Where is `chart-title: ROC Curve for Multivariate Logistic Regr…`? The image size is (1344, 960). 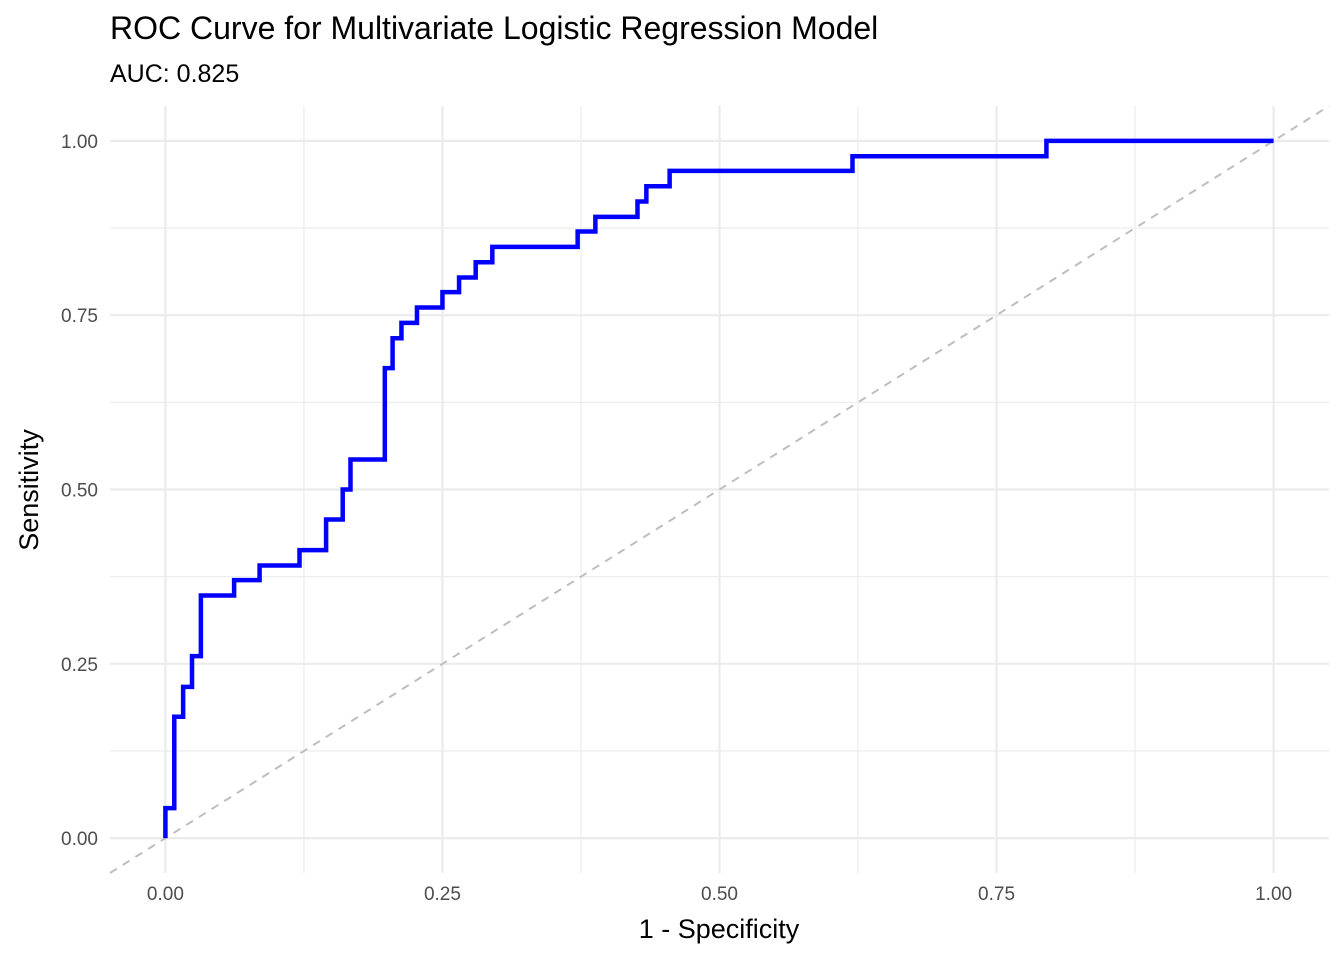
chart-title: ROC Curve for Multivariate Logistic Regr… is located at coordinates (494, 28).